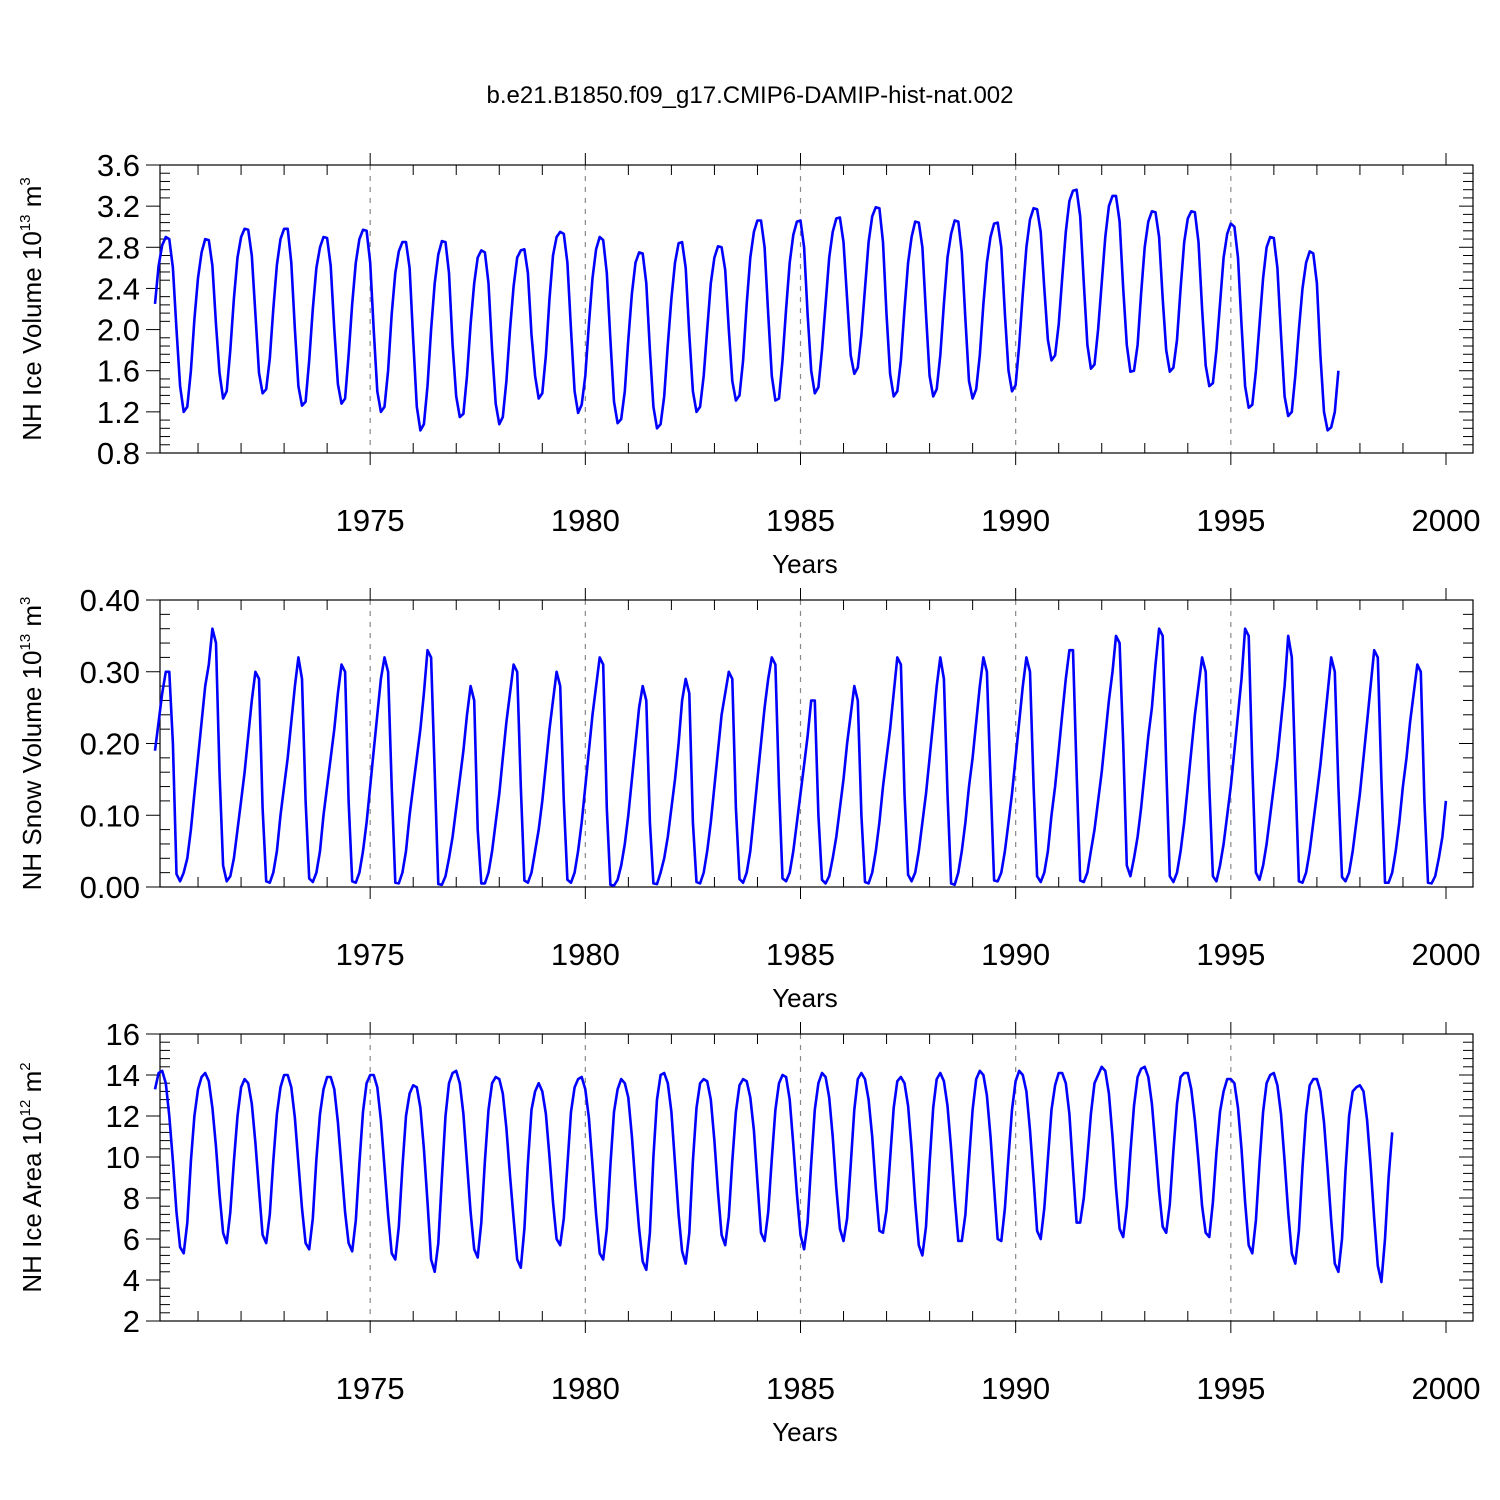  I want to click on series-line-nh-ice-area, so click(773, 1174).